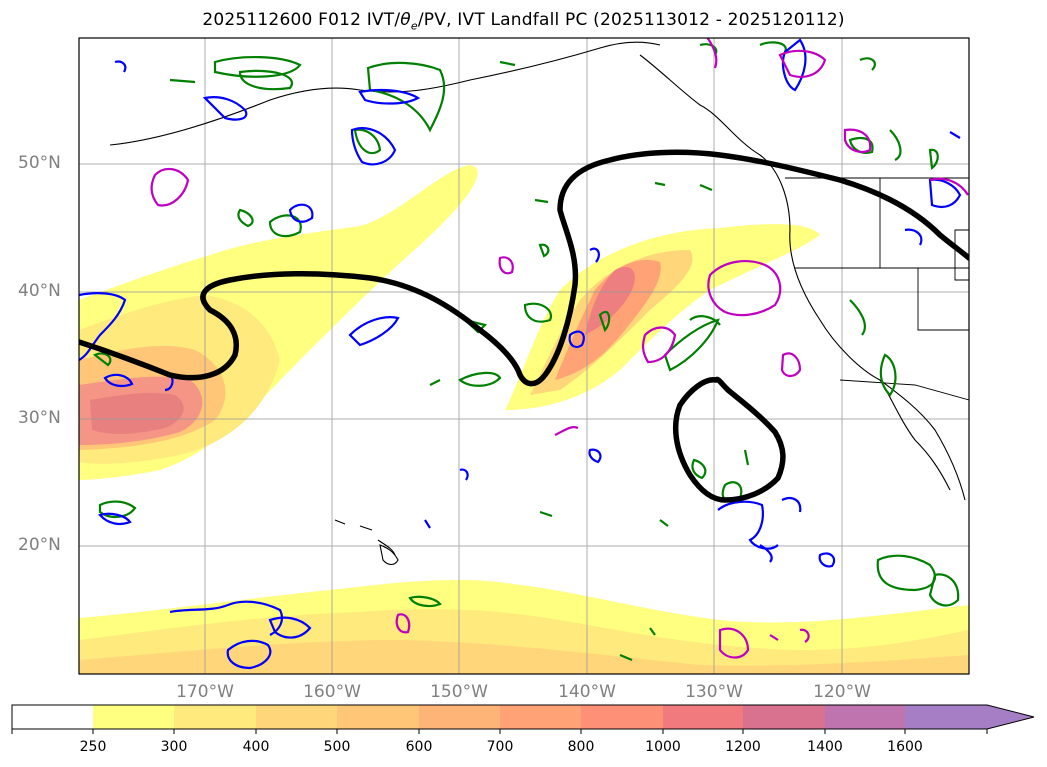 The height and width of the screenshot is (767, 1047). I want to click on colorbar-tick-1600: 1600, so click(905, 747).